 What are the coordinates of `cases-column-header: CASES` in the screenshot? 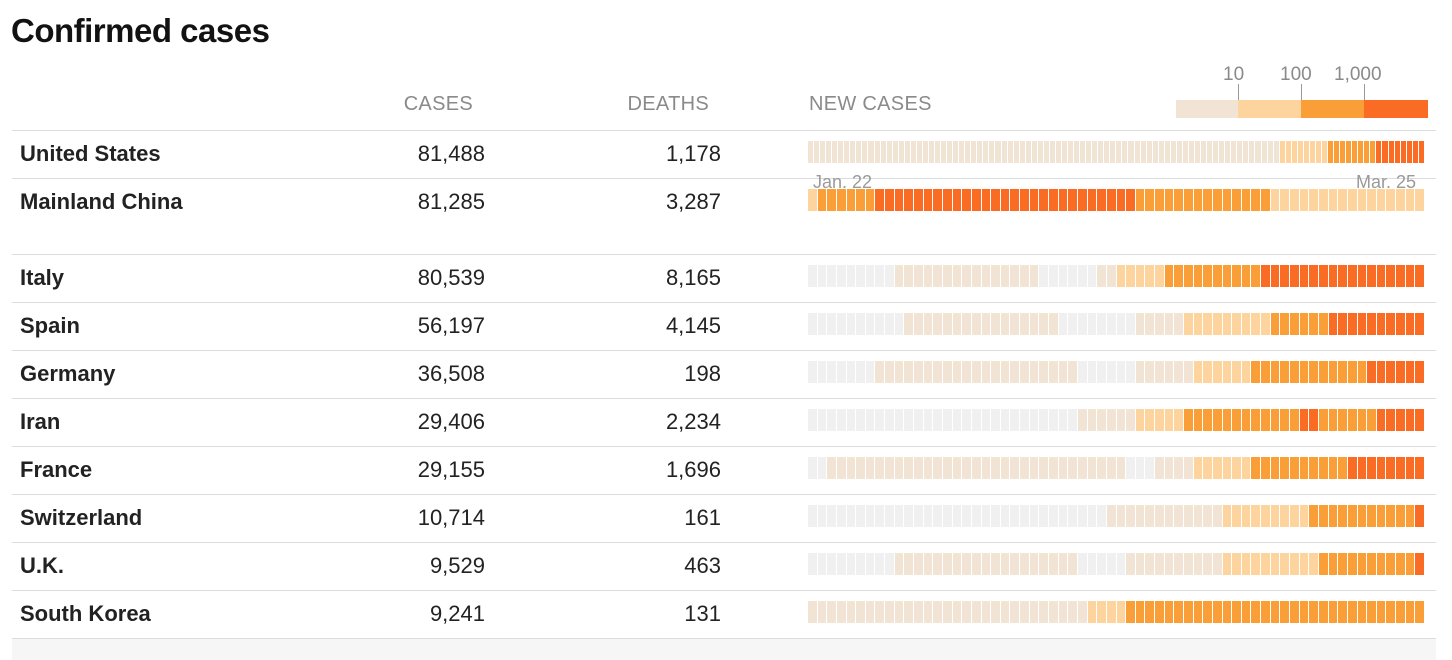 It's located at (438, 104).